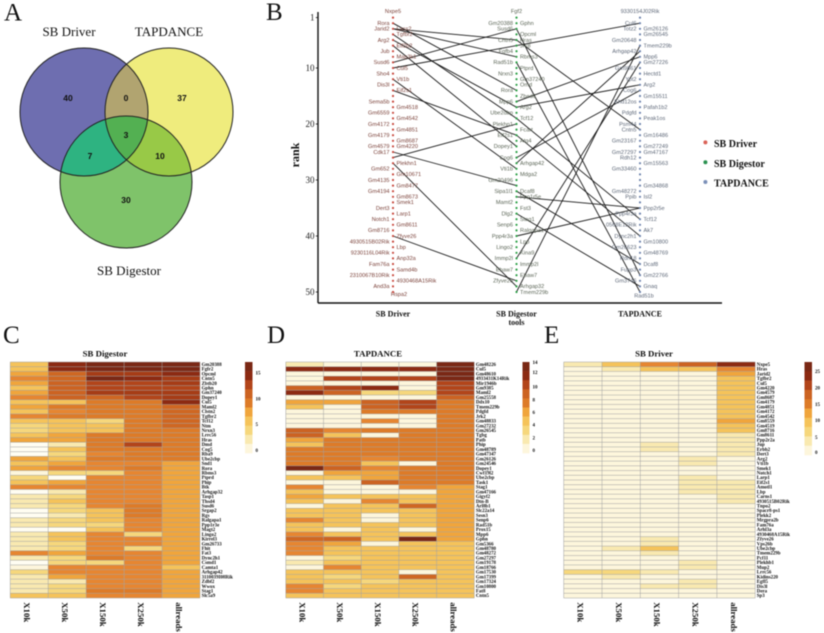 This screenshot has width=824, height=633. I want to click on svg-text: Amotl1, so click(765, 488).